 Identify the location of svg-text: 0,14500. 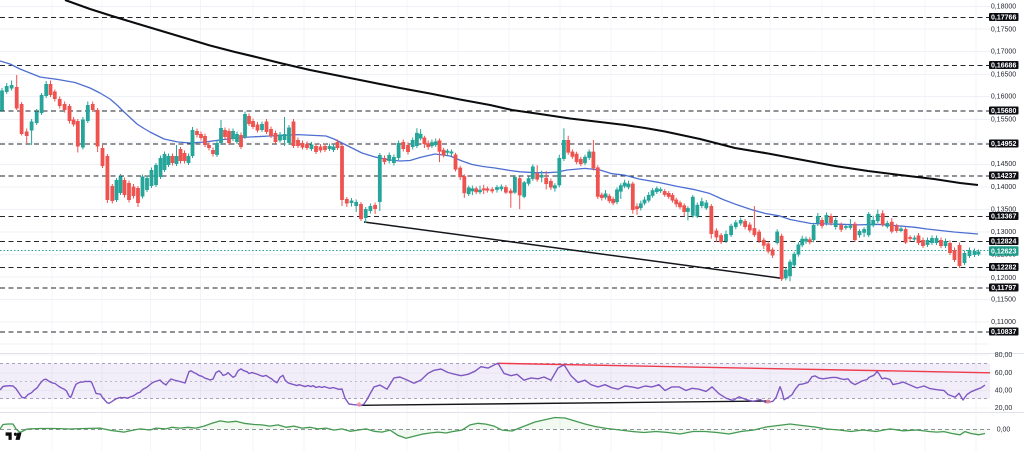
(1003, 164).